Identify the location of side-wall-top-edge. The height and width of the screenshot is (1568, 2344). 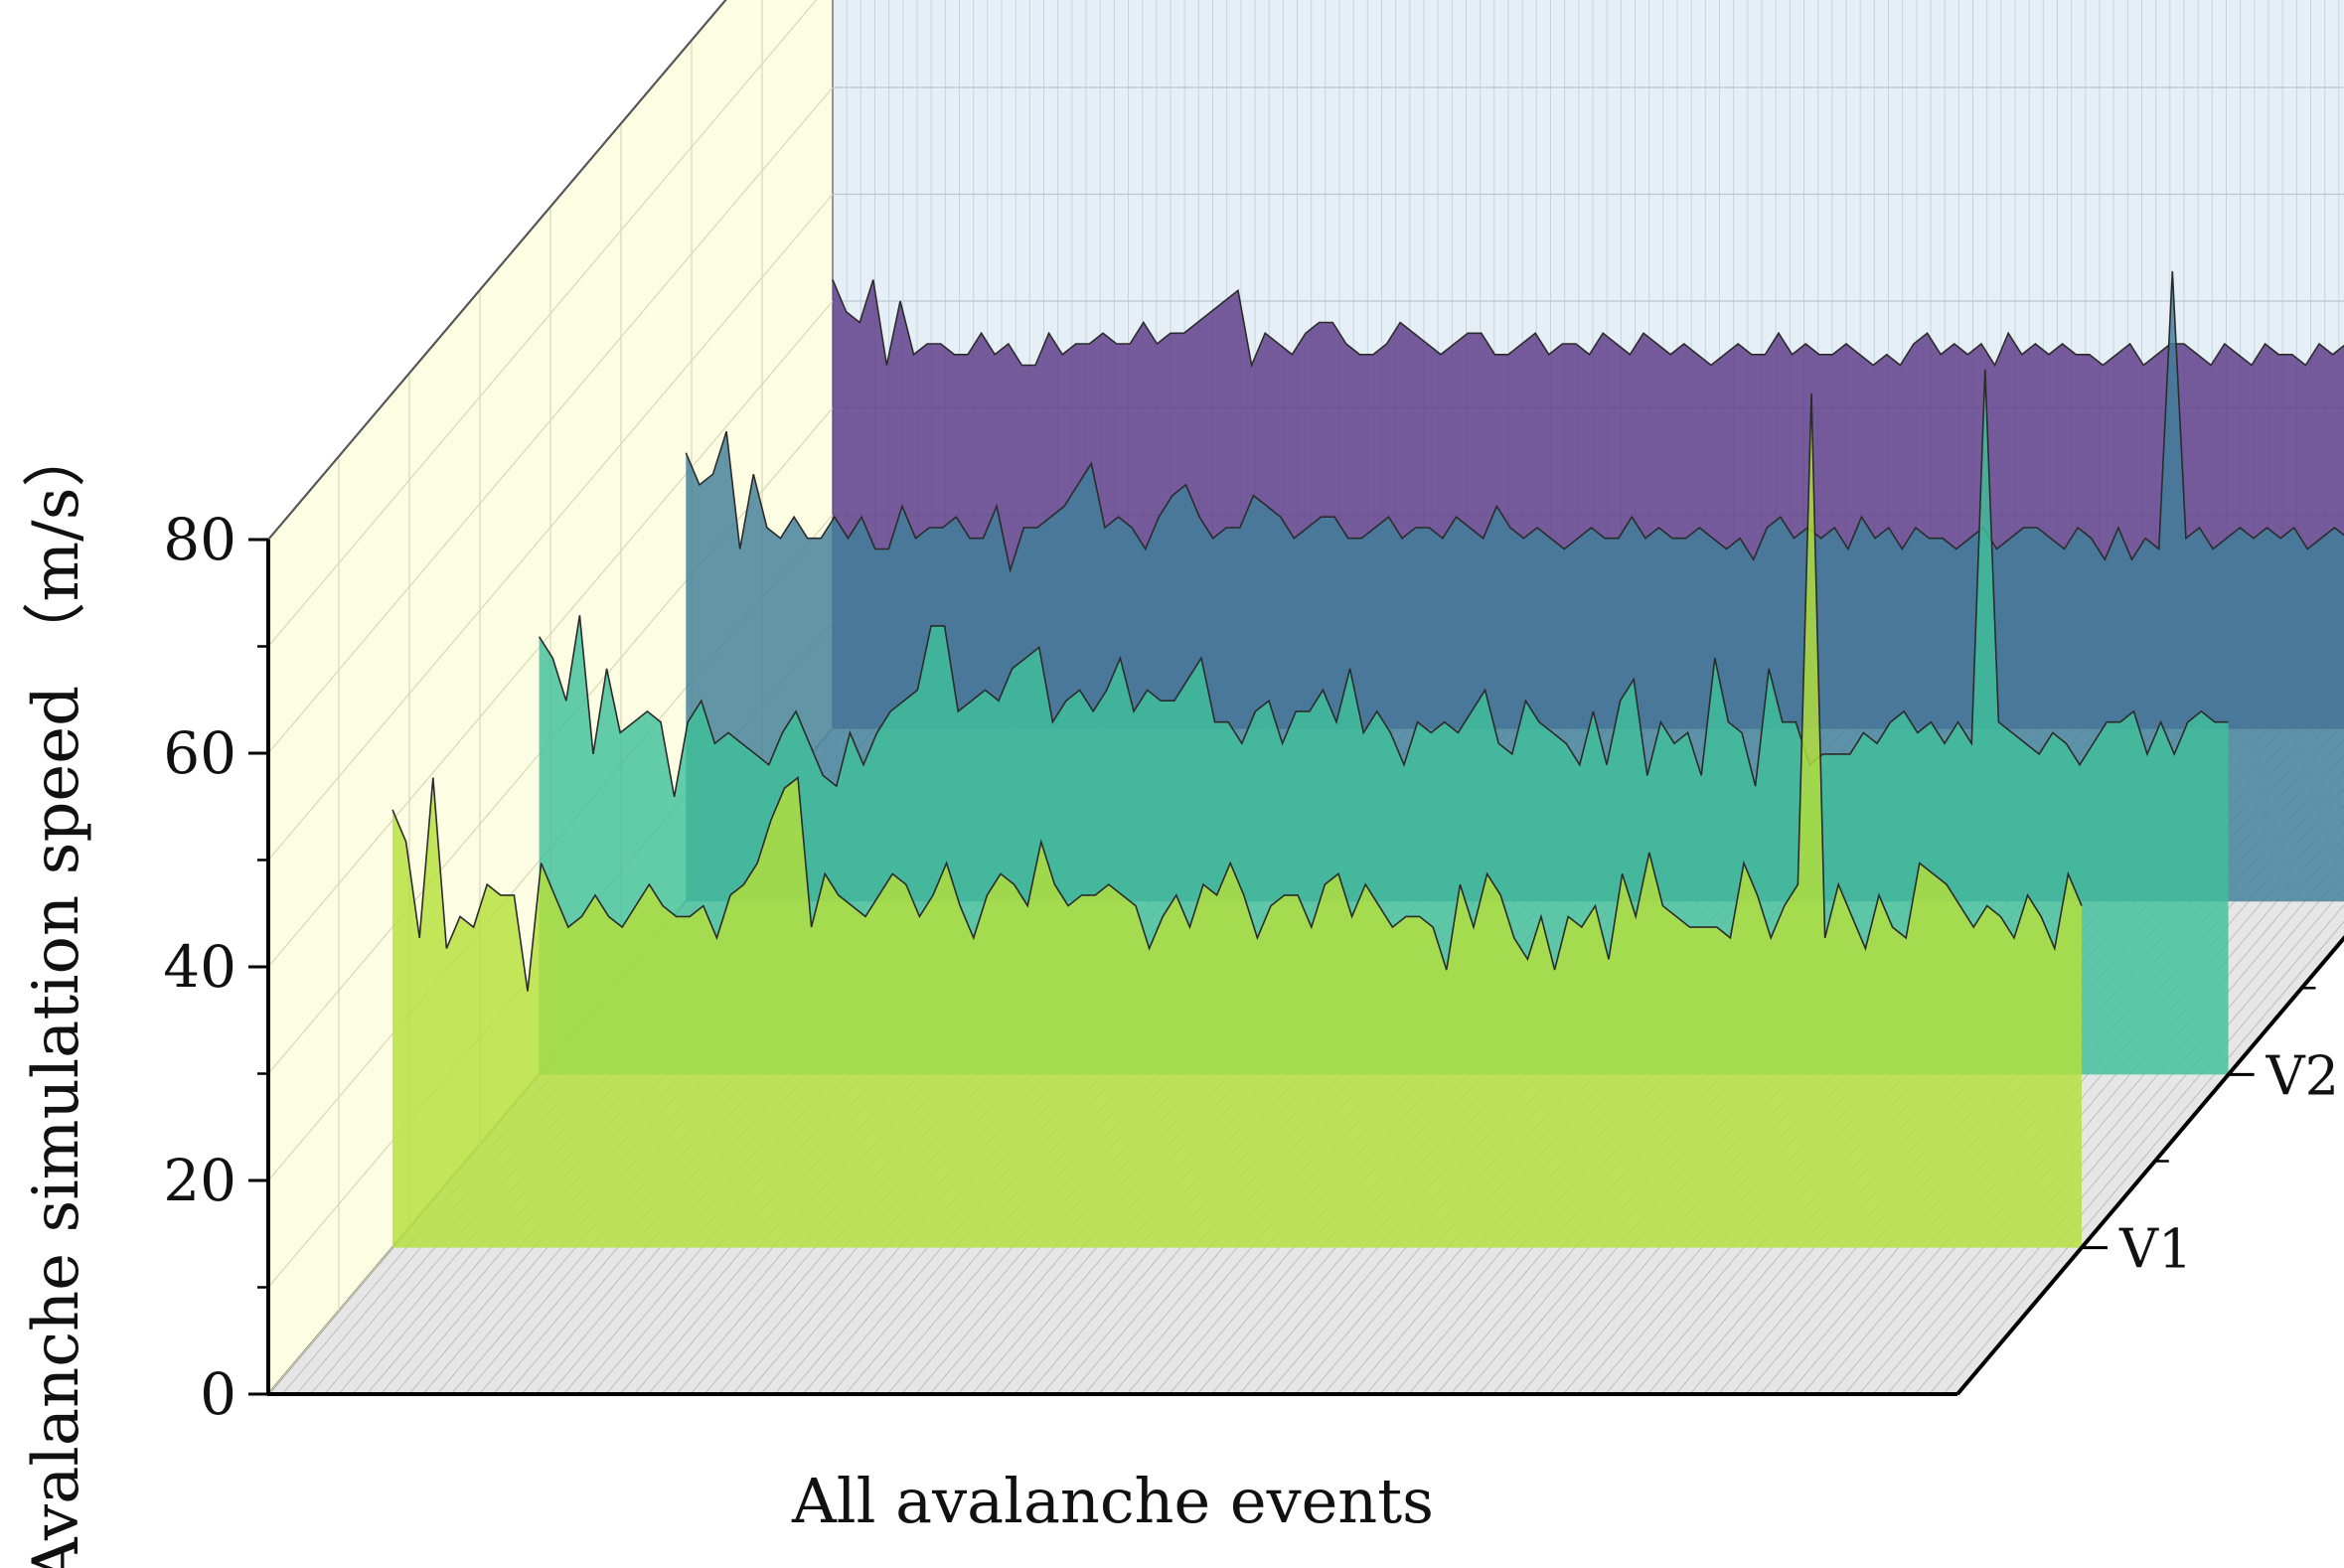
(497, 270).